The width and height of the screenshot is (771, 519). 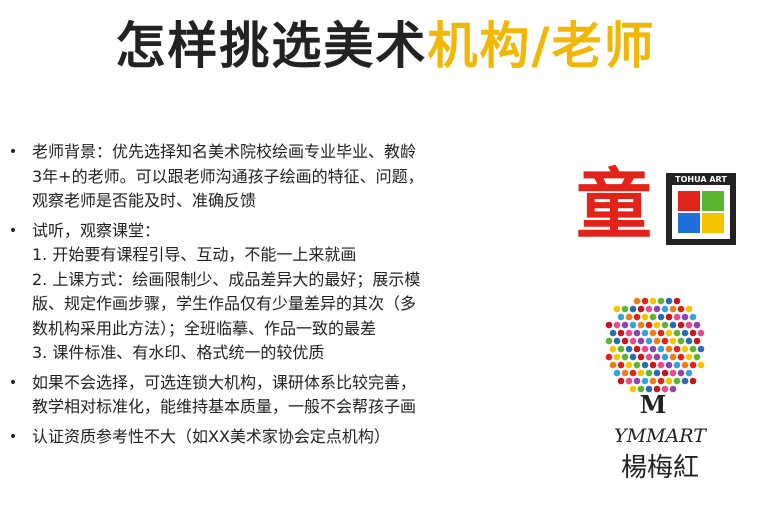 I want to click on dotted-tree-icon, so click(x=655, y=345).